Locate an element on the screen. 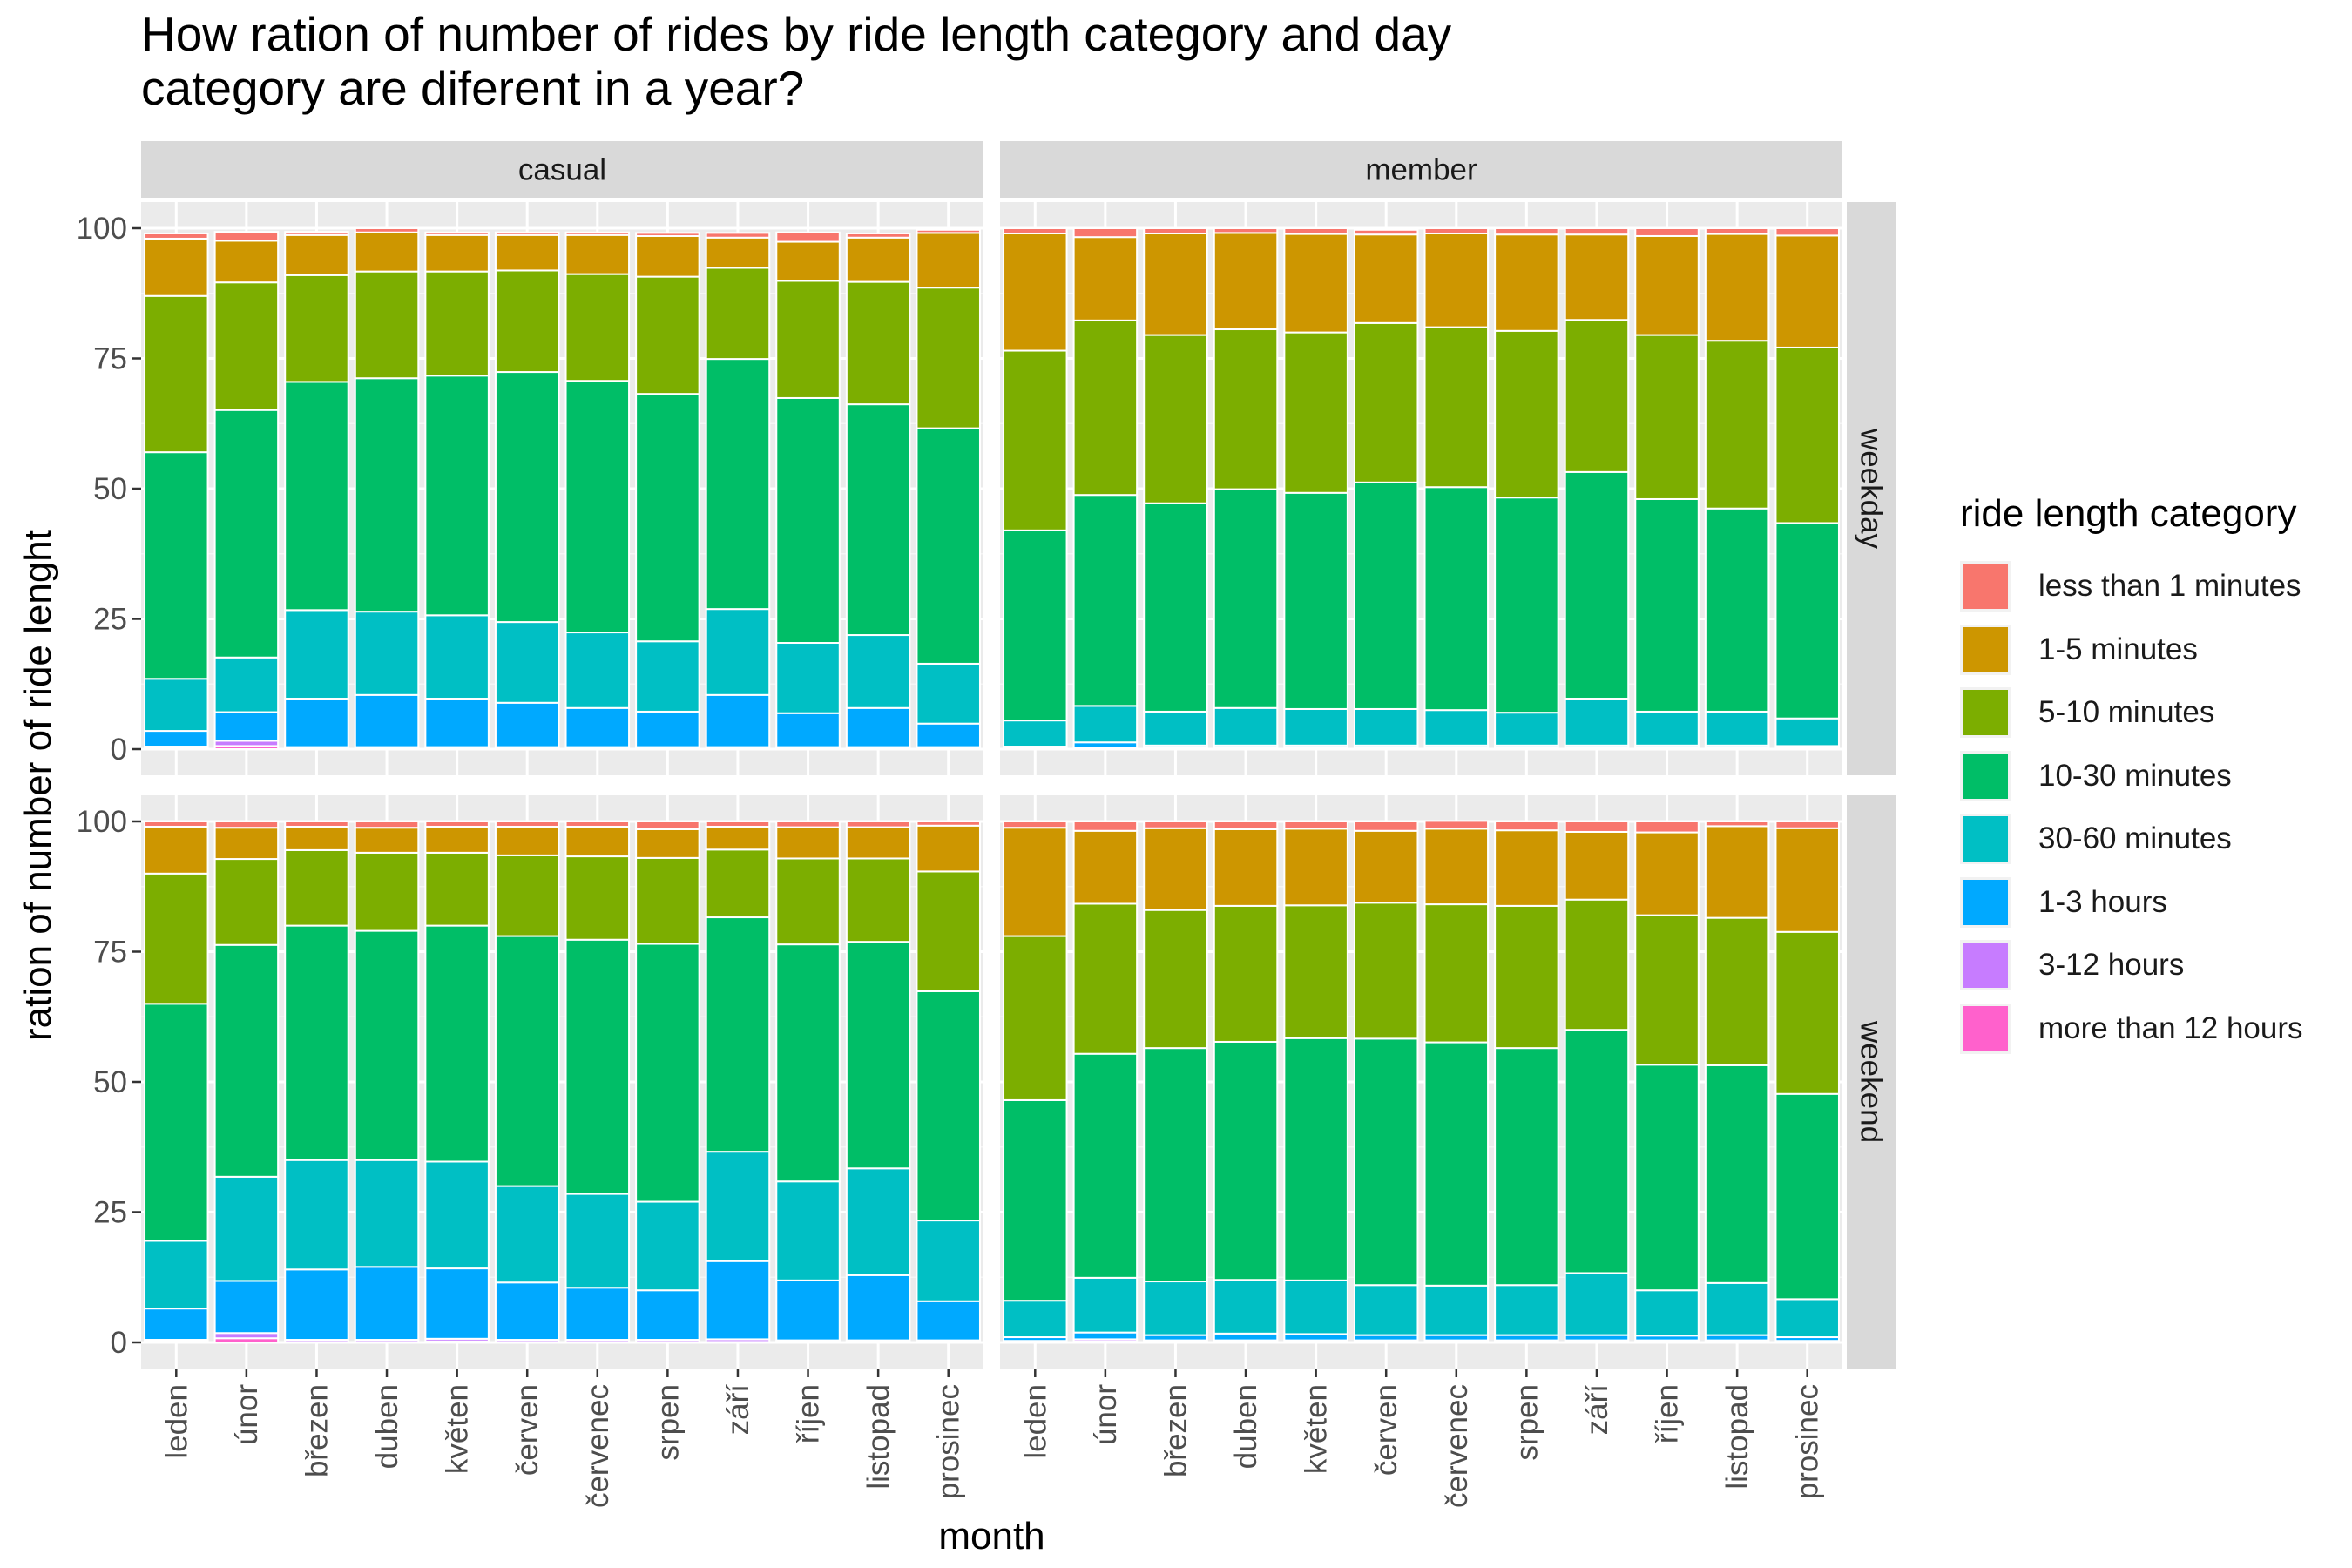  bar-segment-member-weekday-erven-5-10-minutes is located at coordinates (1386, 402).